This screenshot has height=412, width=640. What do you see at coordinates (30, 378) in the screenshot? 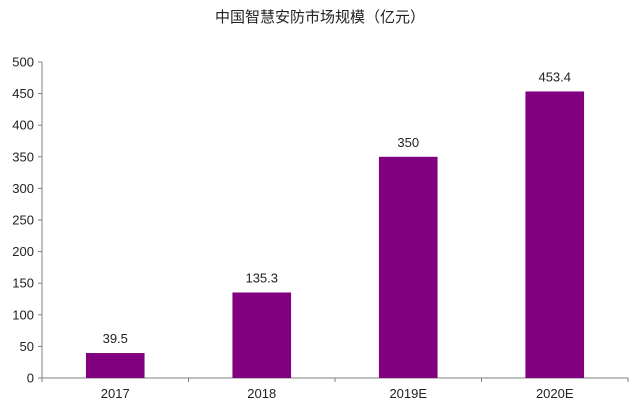
I see `y-tick-label: 0` at bounding box center [30, 378].